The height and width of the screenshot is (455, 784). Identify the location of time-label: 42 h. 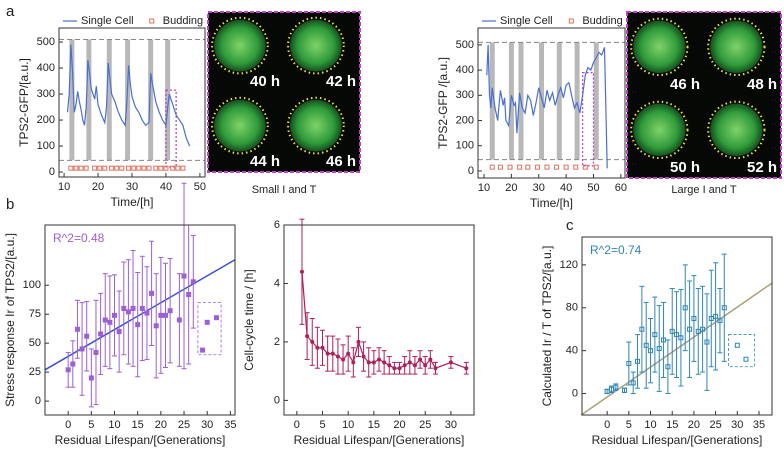
(341, 81).